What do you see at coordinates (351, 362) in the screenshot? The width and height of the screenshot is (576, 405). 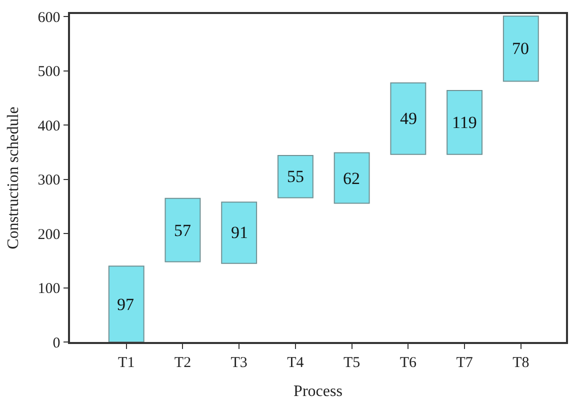 I see `x-tick-label: T5` at bounding box center [351, 362].